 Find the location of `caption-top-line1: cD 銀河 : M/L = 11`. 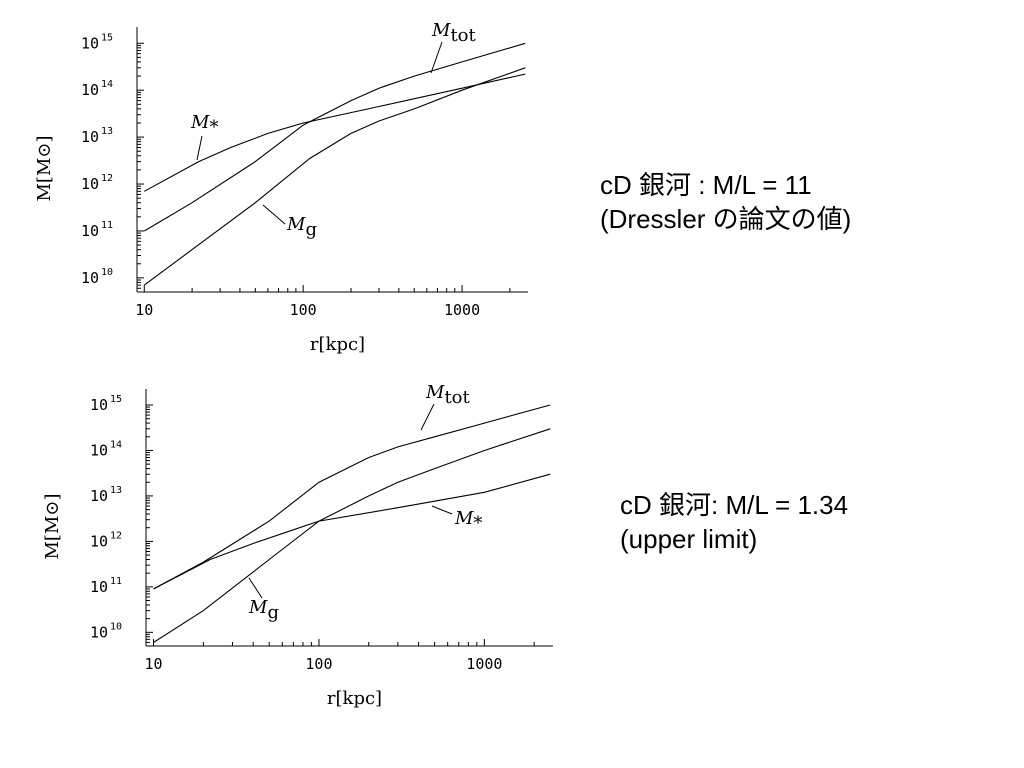

caption-top-line1: cD 銀河 : M/L = 11 is located at coordinates (706, 185).